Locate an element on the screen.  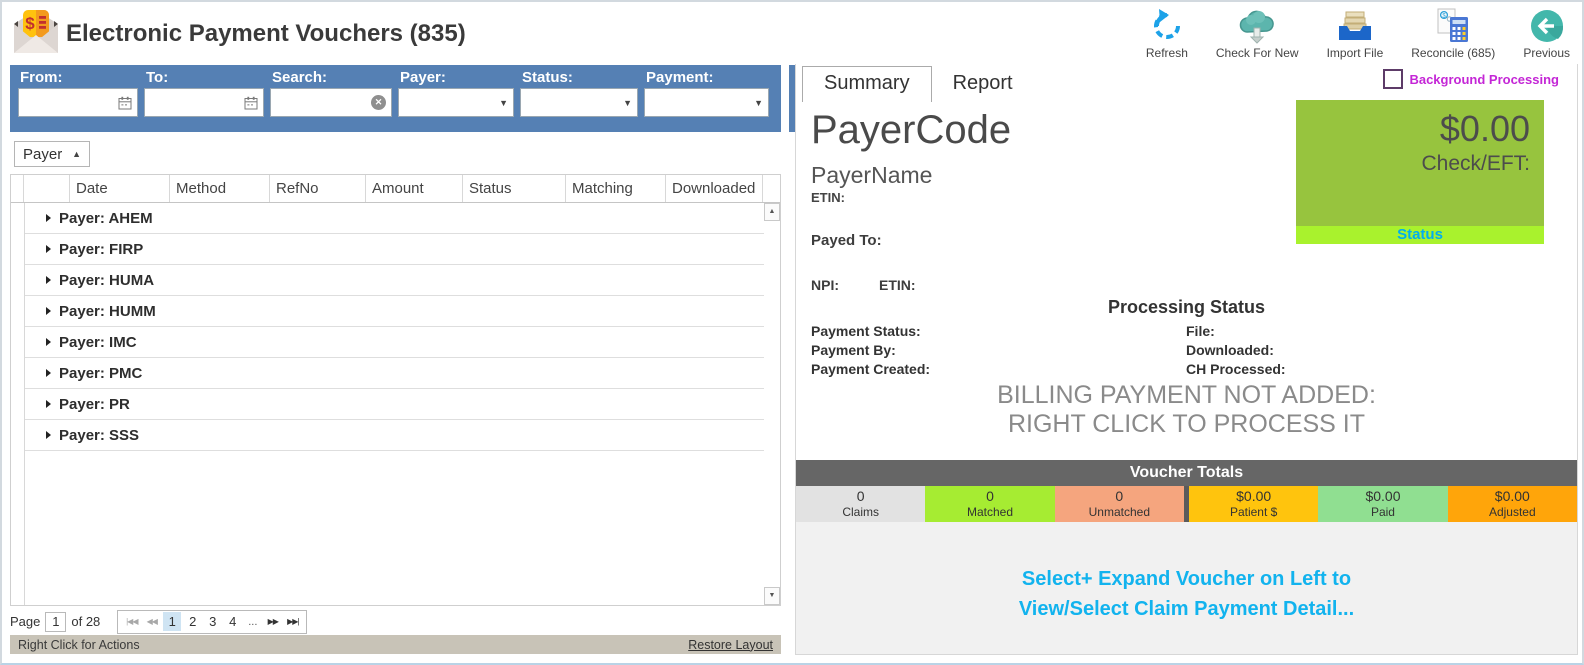
to-date-input is located at coordinates (204, 102).